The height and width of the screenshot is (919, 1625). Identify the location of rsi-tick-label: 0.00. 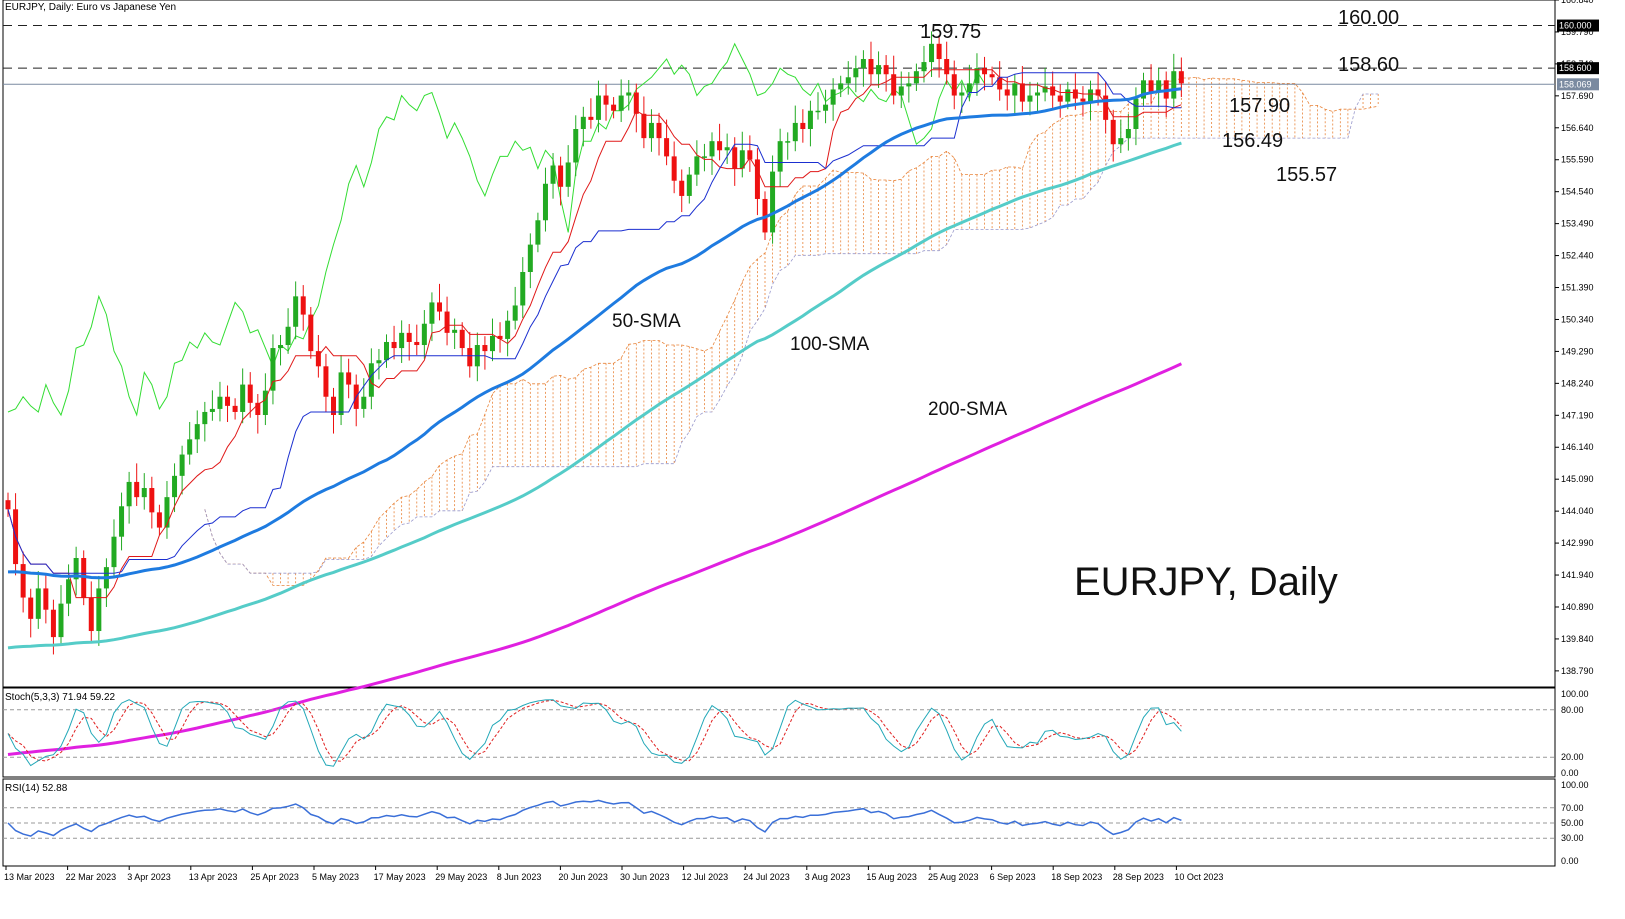
(1570, 861).